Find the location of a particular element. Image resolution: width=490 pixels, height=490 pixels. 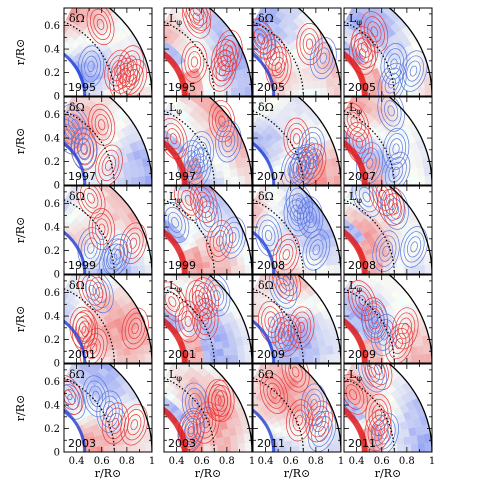

panel-year-label: 2009 is located at coordinates (271, 354).